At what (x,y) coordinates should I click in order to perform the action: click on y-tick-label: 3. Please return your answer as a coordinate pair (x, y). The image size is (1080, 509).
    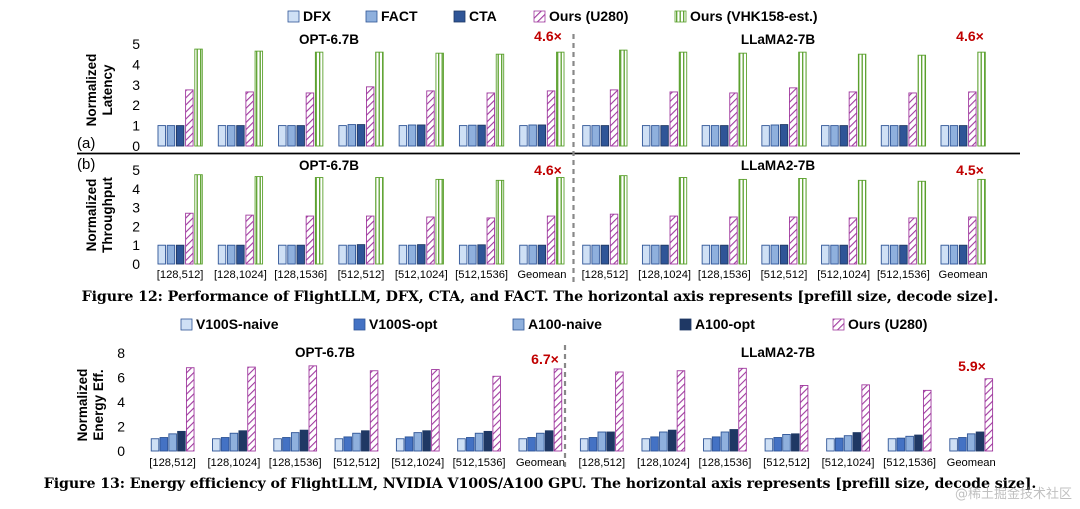
    Looking at the image, I should click on (136, 208).